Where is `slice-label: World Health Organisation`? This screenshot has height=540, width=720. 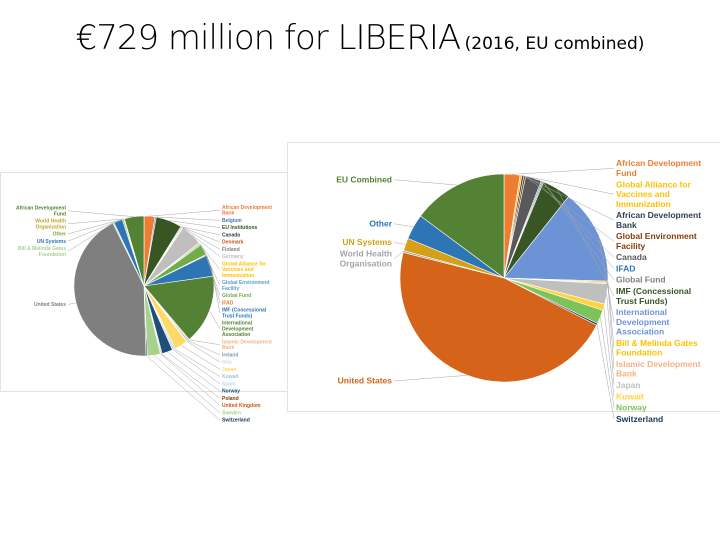 slice-label: World Health Organisation is located at coordinates (366, 258).